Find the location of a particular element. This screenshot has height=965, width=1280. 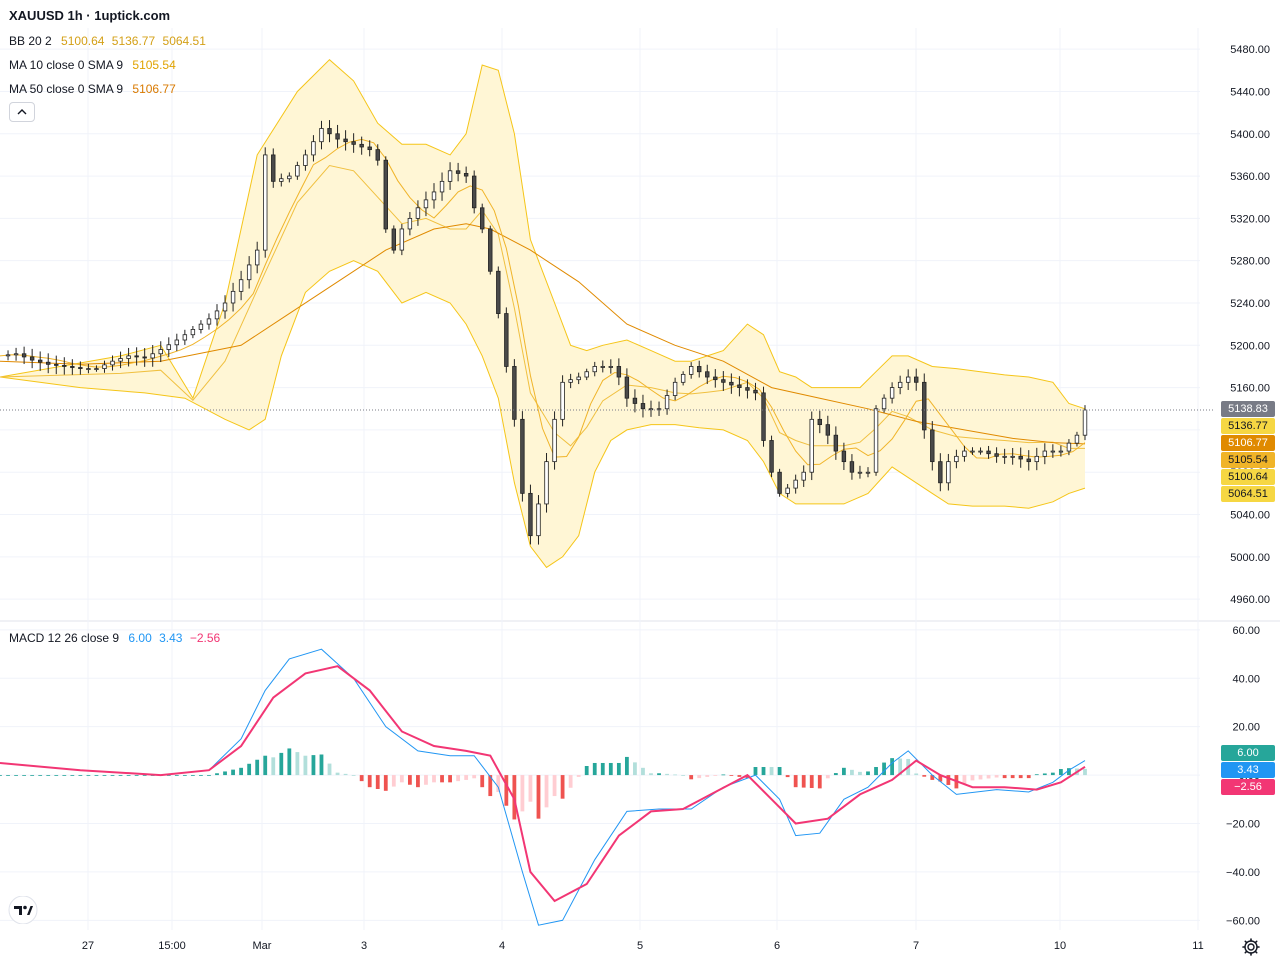

legend-ma50: MA 50 close 0 SMA 9 5106.77 is located at coordinates (94, 89).